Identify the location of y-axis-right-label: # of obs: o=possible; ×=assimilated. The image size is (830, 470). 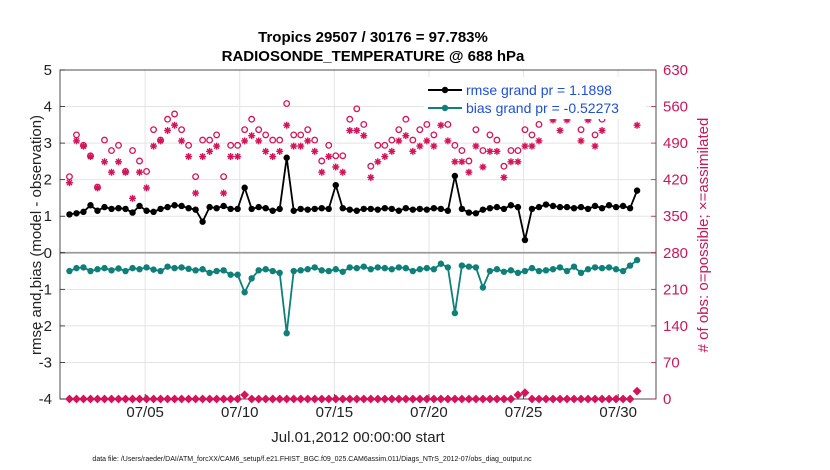
(703, 235).